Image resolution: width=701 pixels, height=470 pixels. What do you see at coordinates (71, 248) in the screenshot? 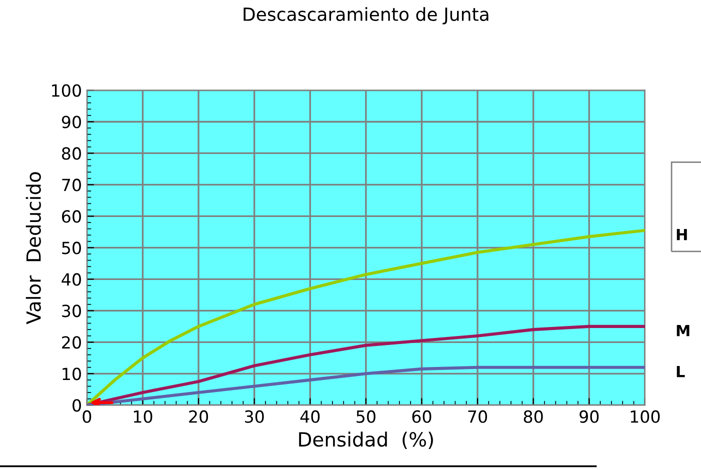
I see `y-tick-label: 50` at bounding box center [71, 248].